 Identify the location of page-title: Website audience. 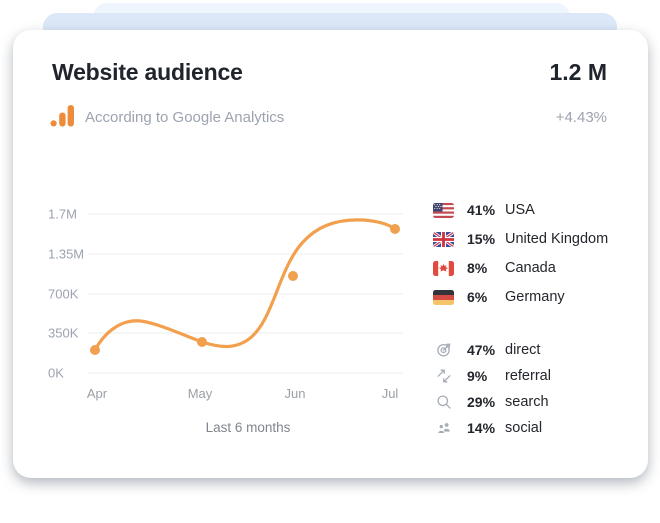
(147, 72).